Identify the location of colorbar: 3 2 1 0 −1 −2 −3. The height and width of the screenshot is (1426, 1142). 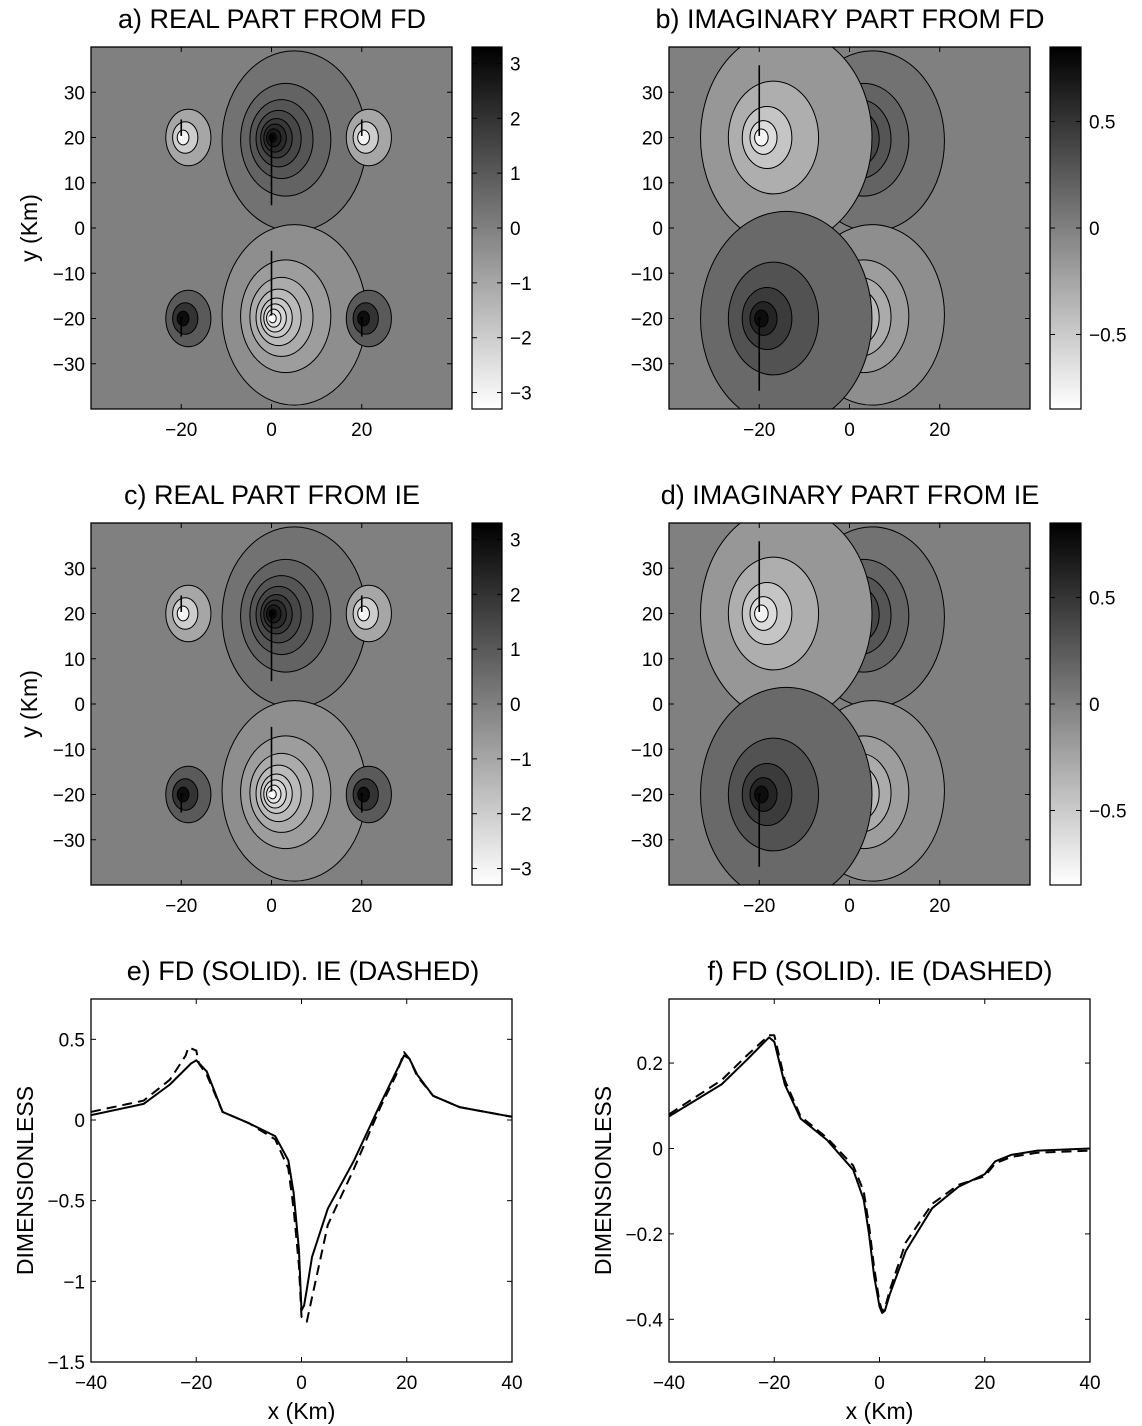
(501, 228).